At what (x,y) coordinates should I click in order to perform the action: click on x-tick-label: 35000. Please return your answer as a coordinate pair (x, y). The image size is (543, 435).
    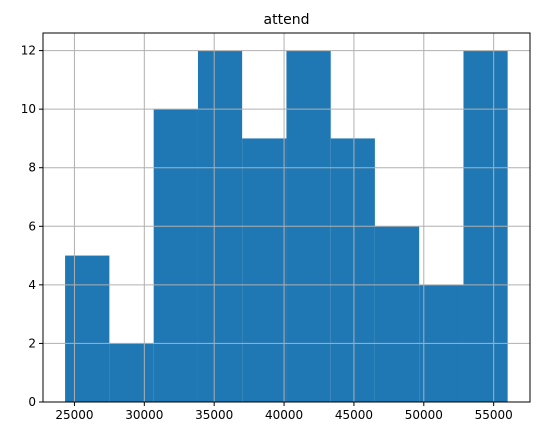
    Looking at the image, I should click on (214, 415).